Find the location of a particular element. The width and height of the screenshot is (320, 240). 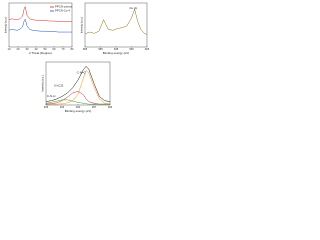

x-tick-label: 965 is located at coordinates (85, 49).